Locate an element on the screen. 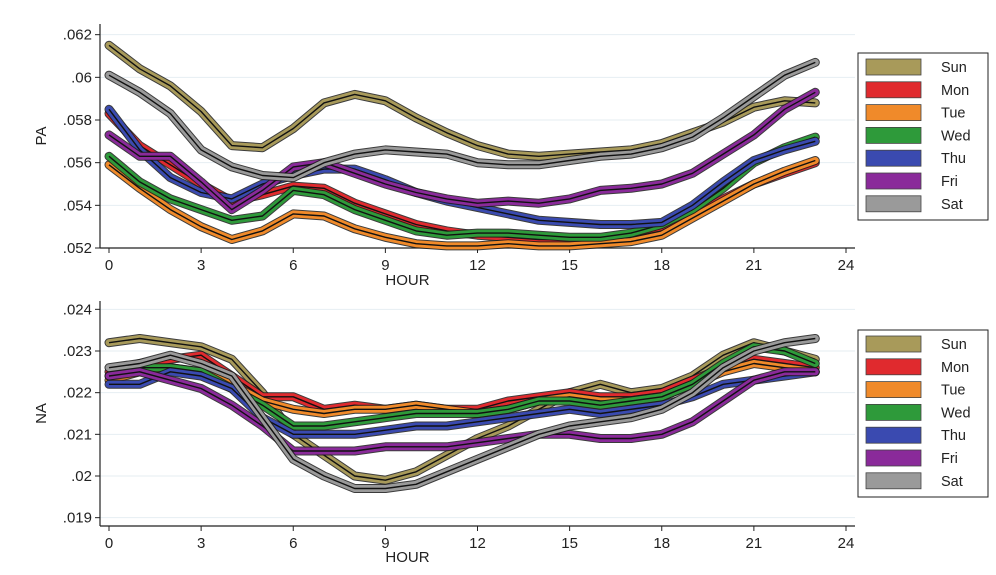  y-tick-label: .02 is located at coordinates (81, 476).